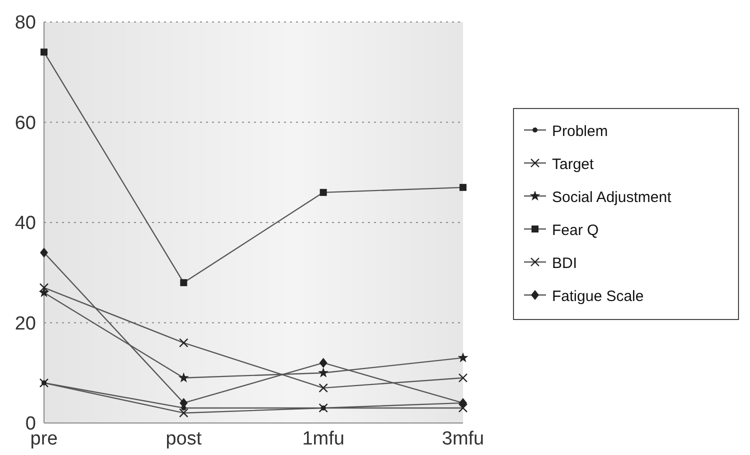  What do you see at coordinates (323, 439) in the screenshot?
I see `x-tick-label: 1mfu` at bounding box center [323, 439].